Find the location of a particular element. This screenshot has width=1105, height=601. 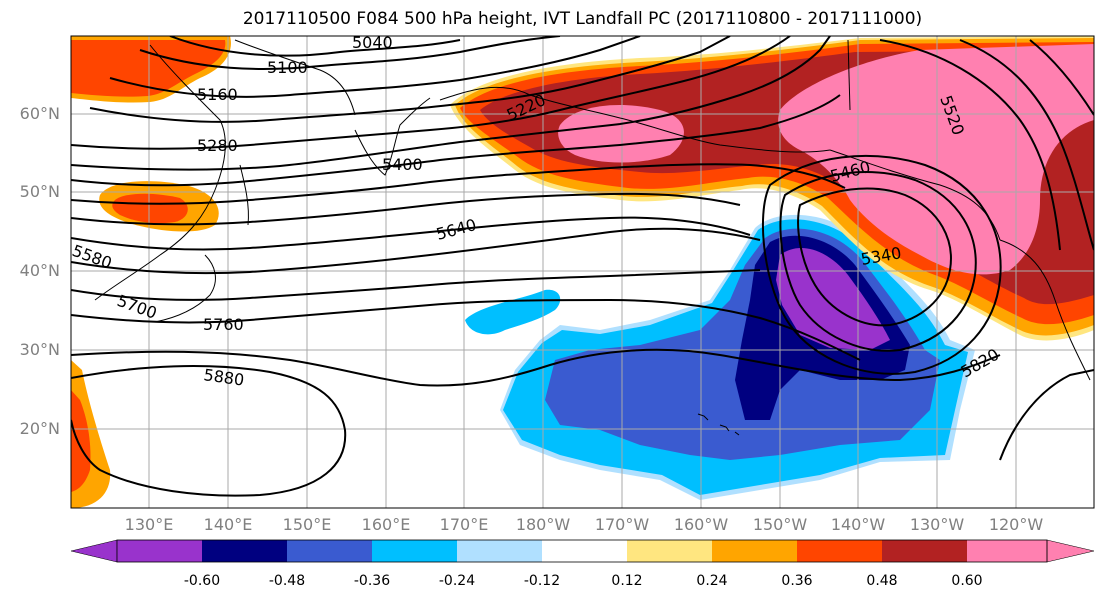

lon-label-160w: 160°W is located at coordinates (701, 524).